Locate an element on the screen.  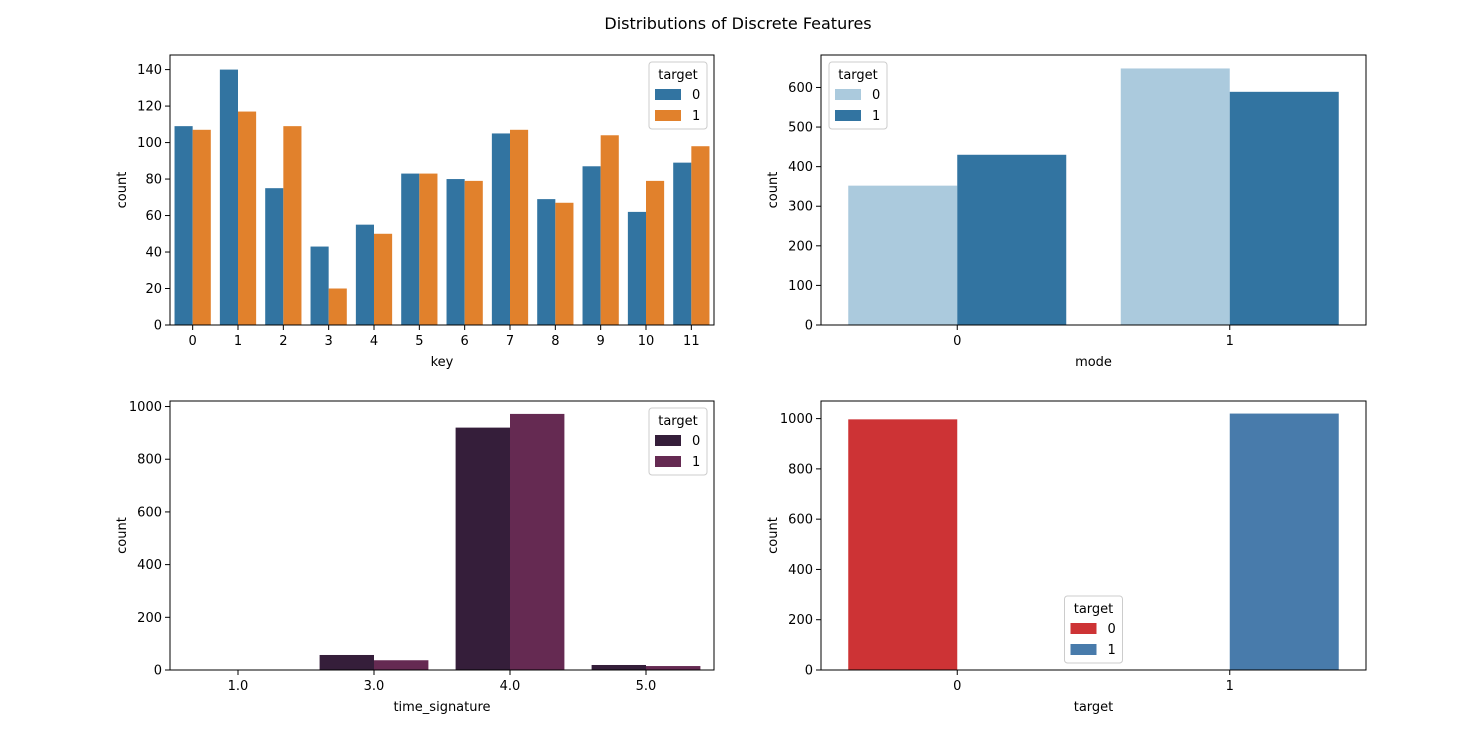
x-tick-label: 6 is located at coordinates (465, 341).